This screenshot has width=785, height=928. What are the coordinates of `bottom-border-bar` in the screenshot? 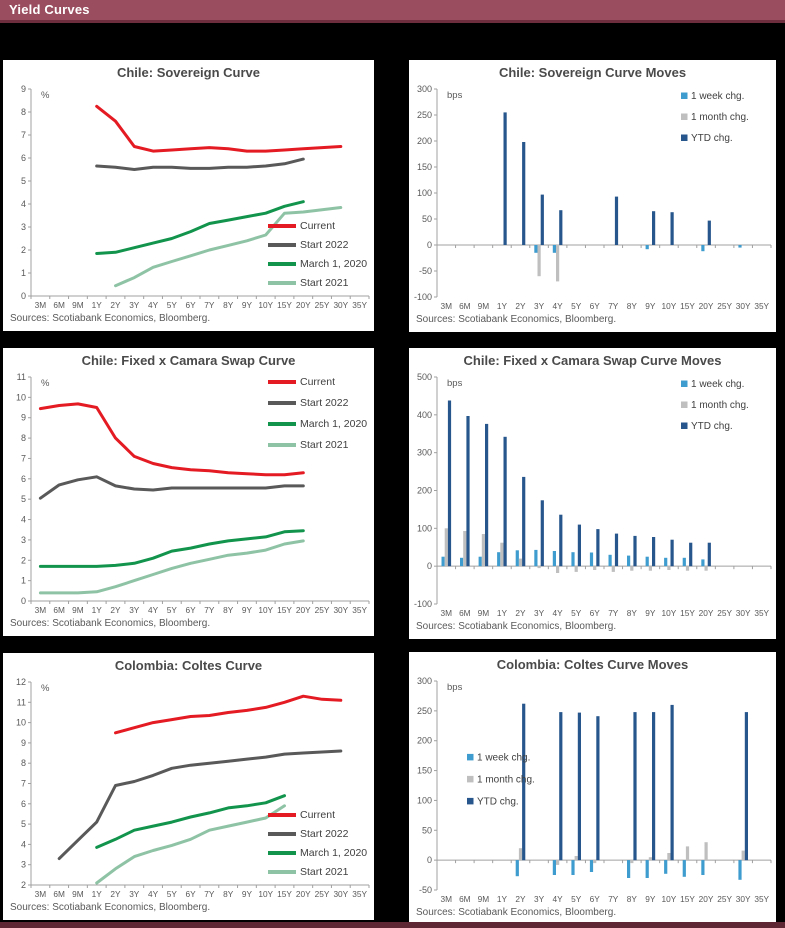 It's located at (392, 925).